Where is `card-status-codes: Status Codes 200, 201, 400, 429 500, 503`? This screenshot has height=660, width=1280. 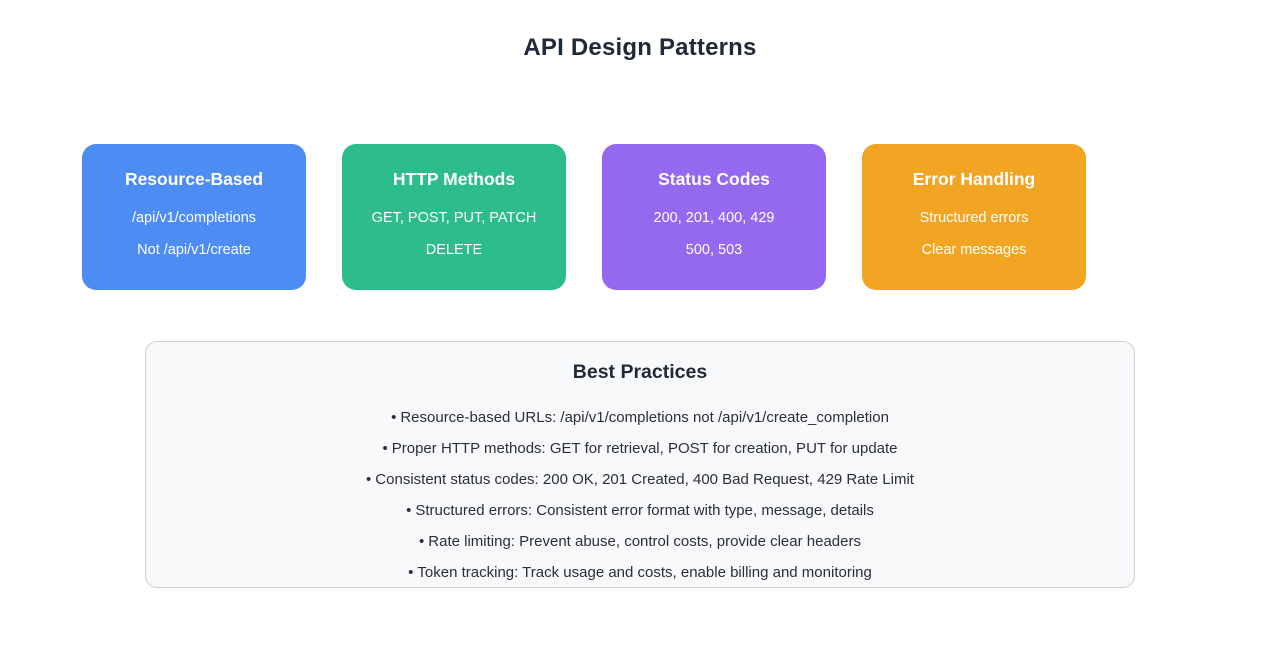
card-status-codes: Status Codes 200, 201, 400, 429 500, 503 is located at coordinates (714, 217).